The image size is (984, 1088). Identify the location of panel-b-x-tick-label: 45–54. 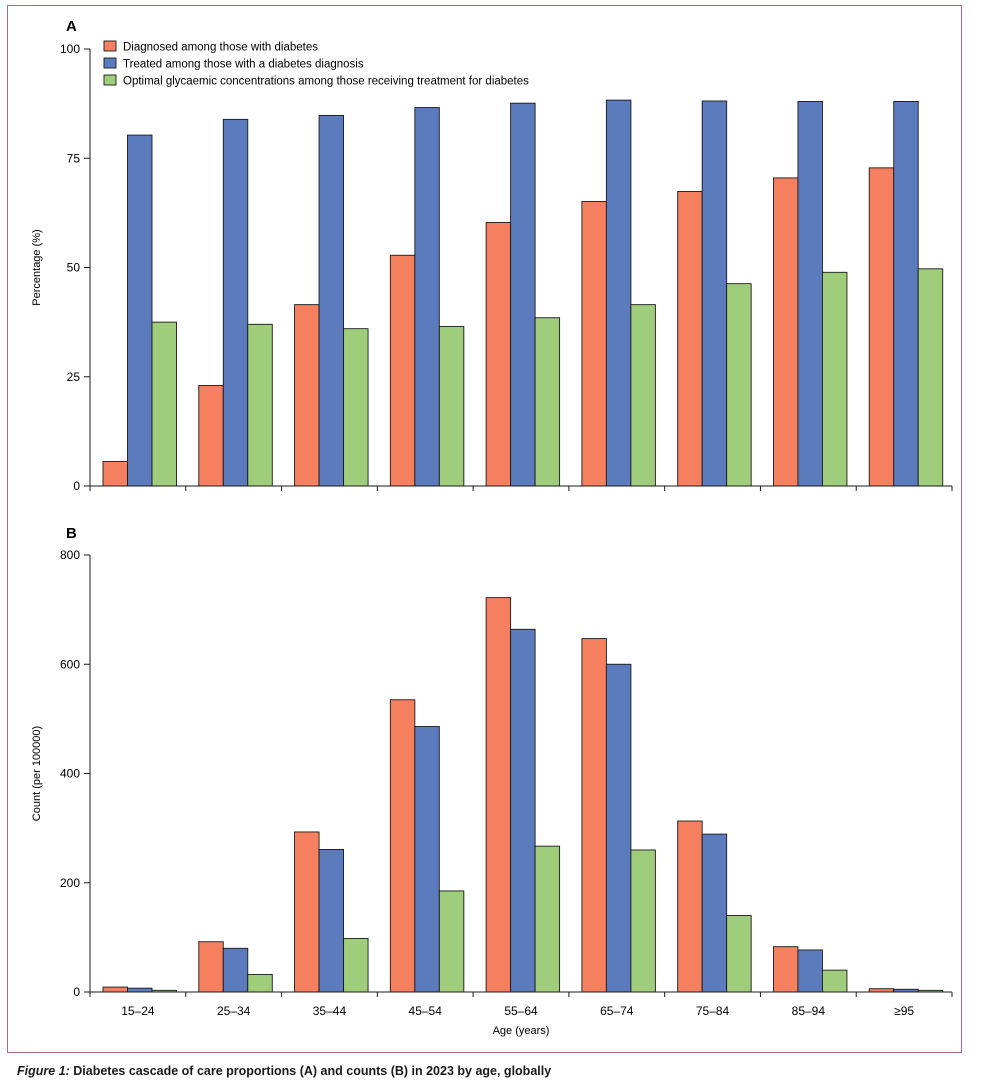
(426, 1011).